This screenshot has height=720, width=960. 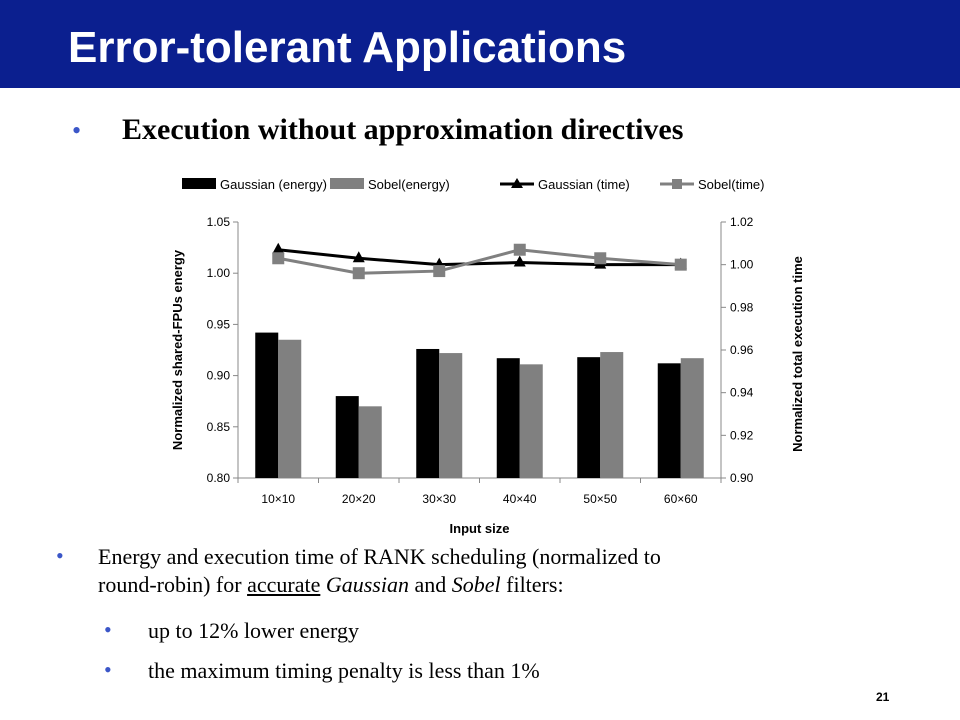 What do you see at coordinates (742, 478) in the screenshot?
I see `right-tick-label: 0.90` at bounding box center [742, 478].